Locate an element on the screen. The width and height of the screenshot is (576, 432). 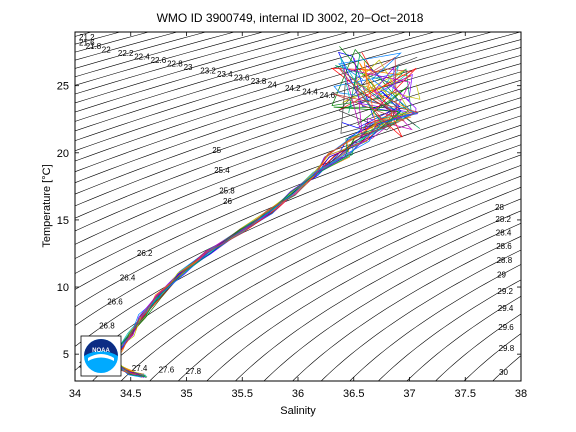
x-tick-label: 36.5 is located at coordinates (353, 394).